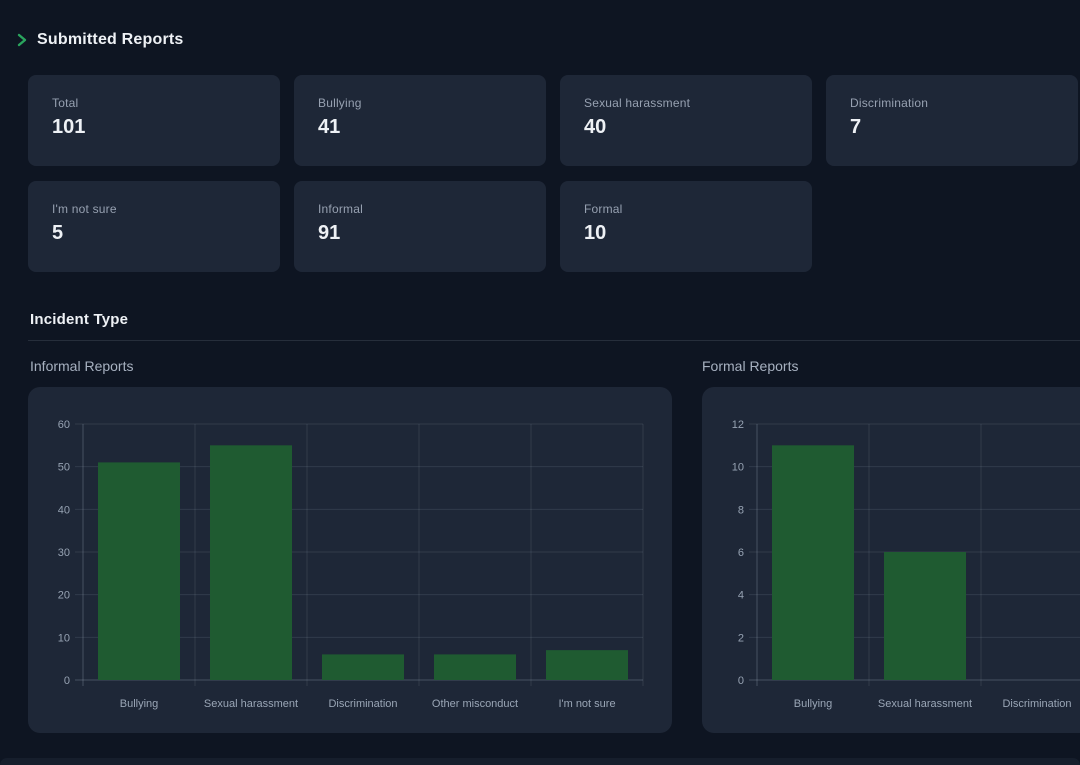 The image size is (1080, 765). I want to click on stat-card-value: 40, so click(595, 127).